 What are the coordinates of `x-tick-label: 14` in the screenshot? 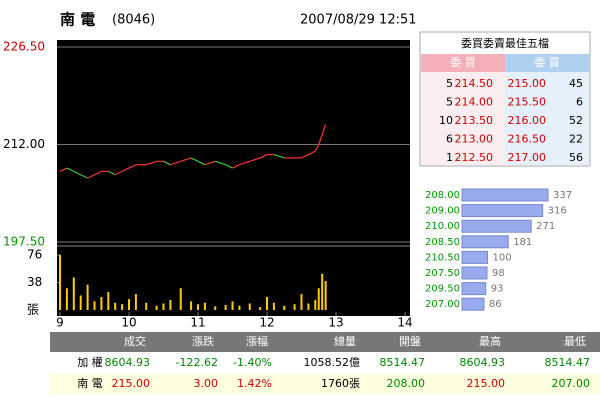 It's located at (404, 323).